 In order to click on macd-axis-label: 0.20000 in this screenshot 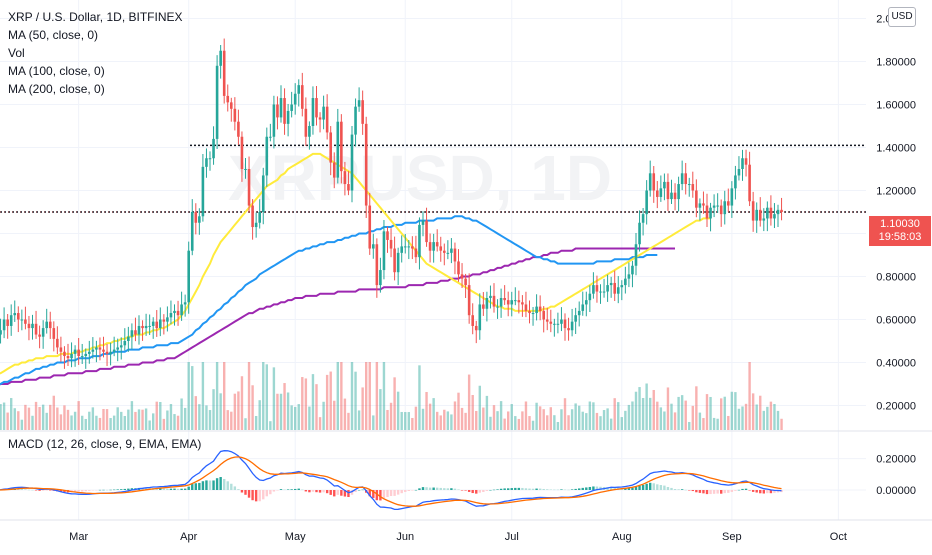, I will do `click(896, 460)`.